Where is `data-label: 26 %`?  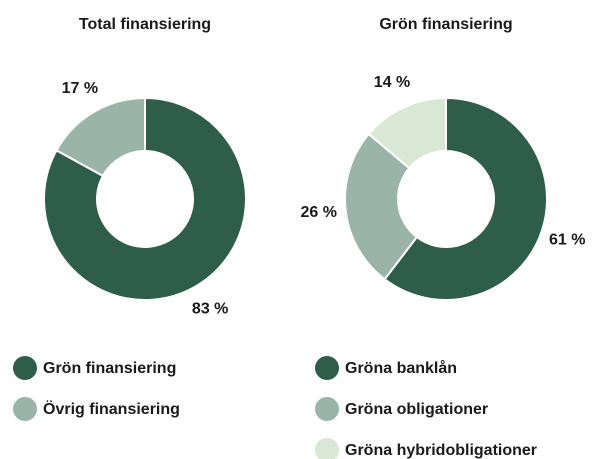 data-label: 26 % is located at coordinates (319, 212).